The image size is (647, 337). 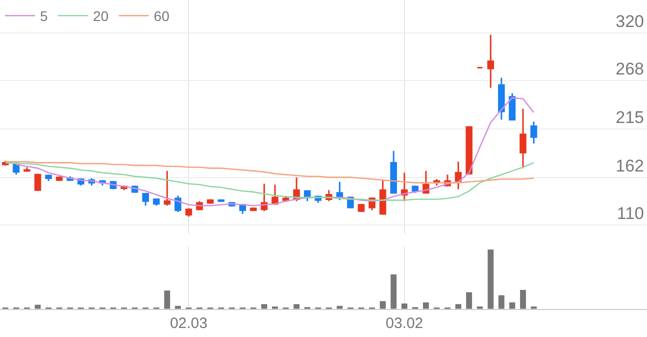 I want to click on legend-label: 5, so click(x=44, y=16).